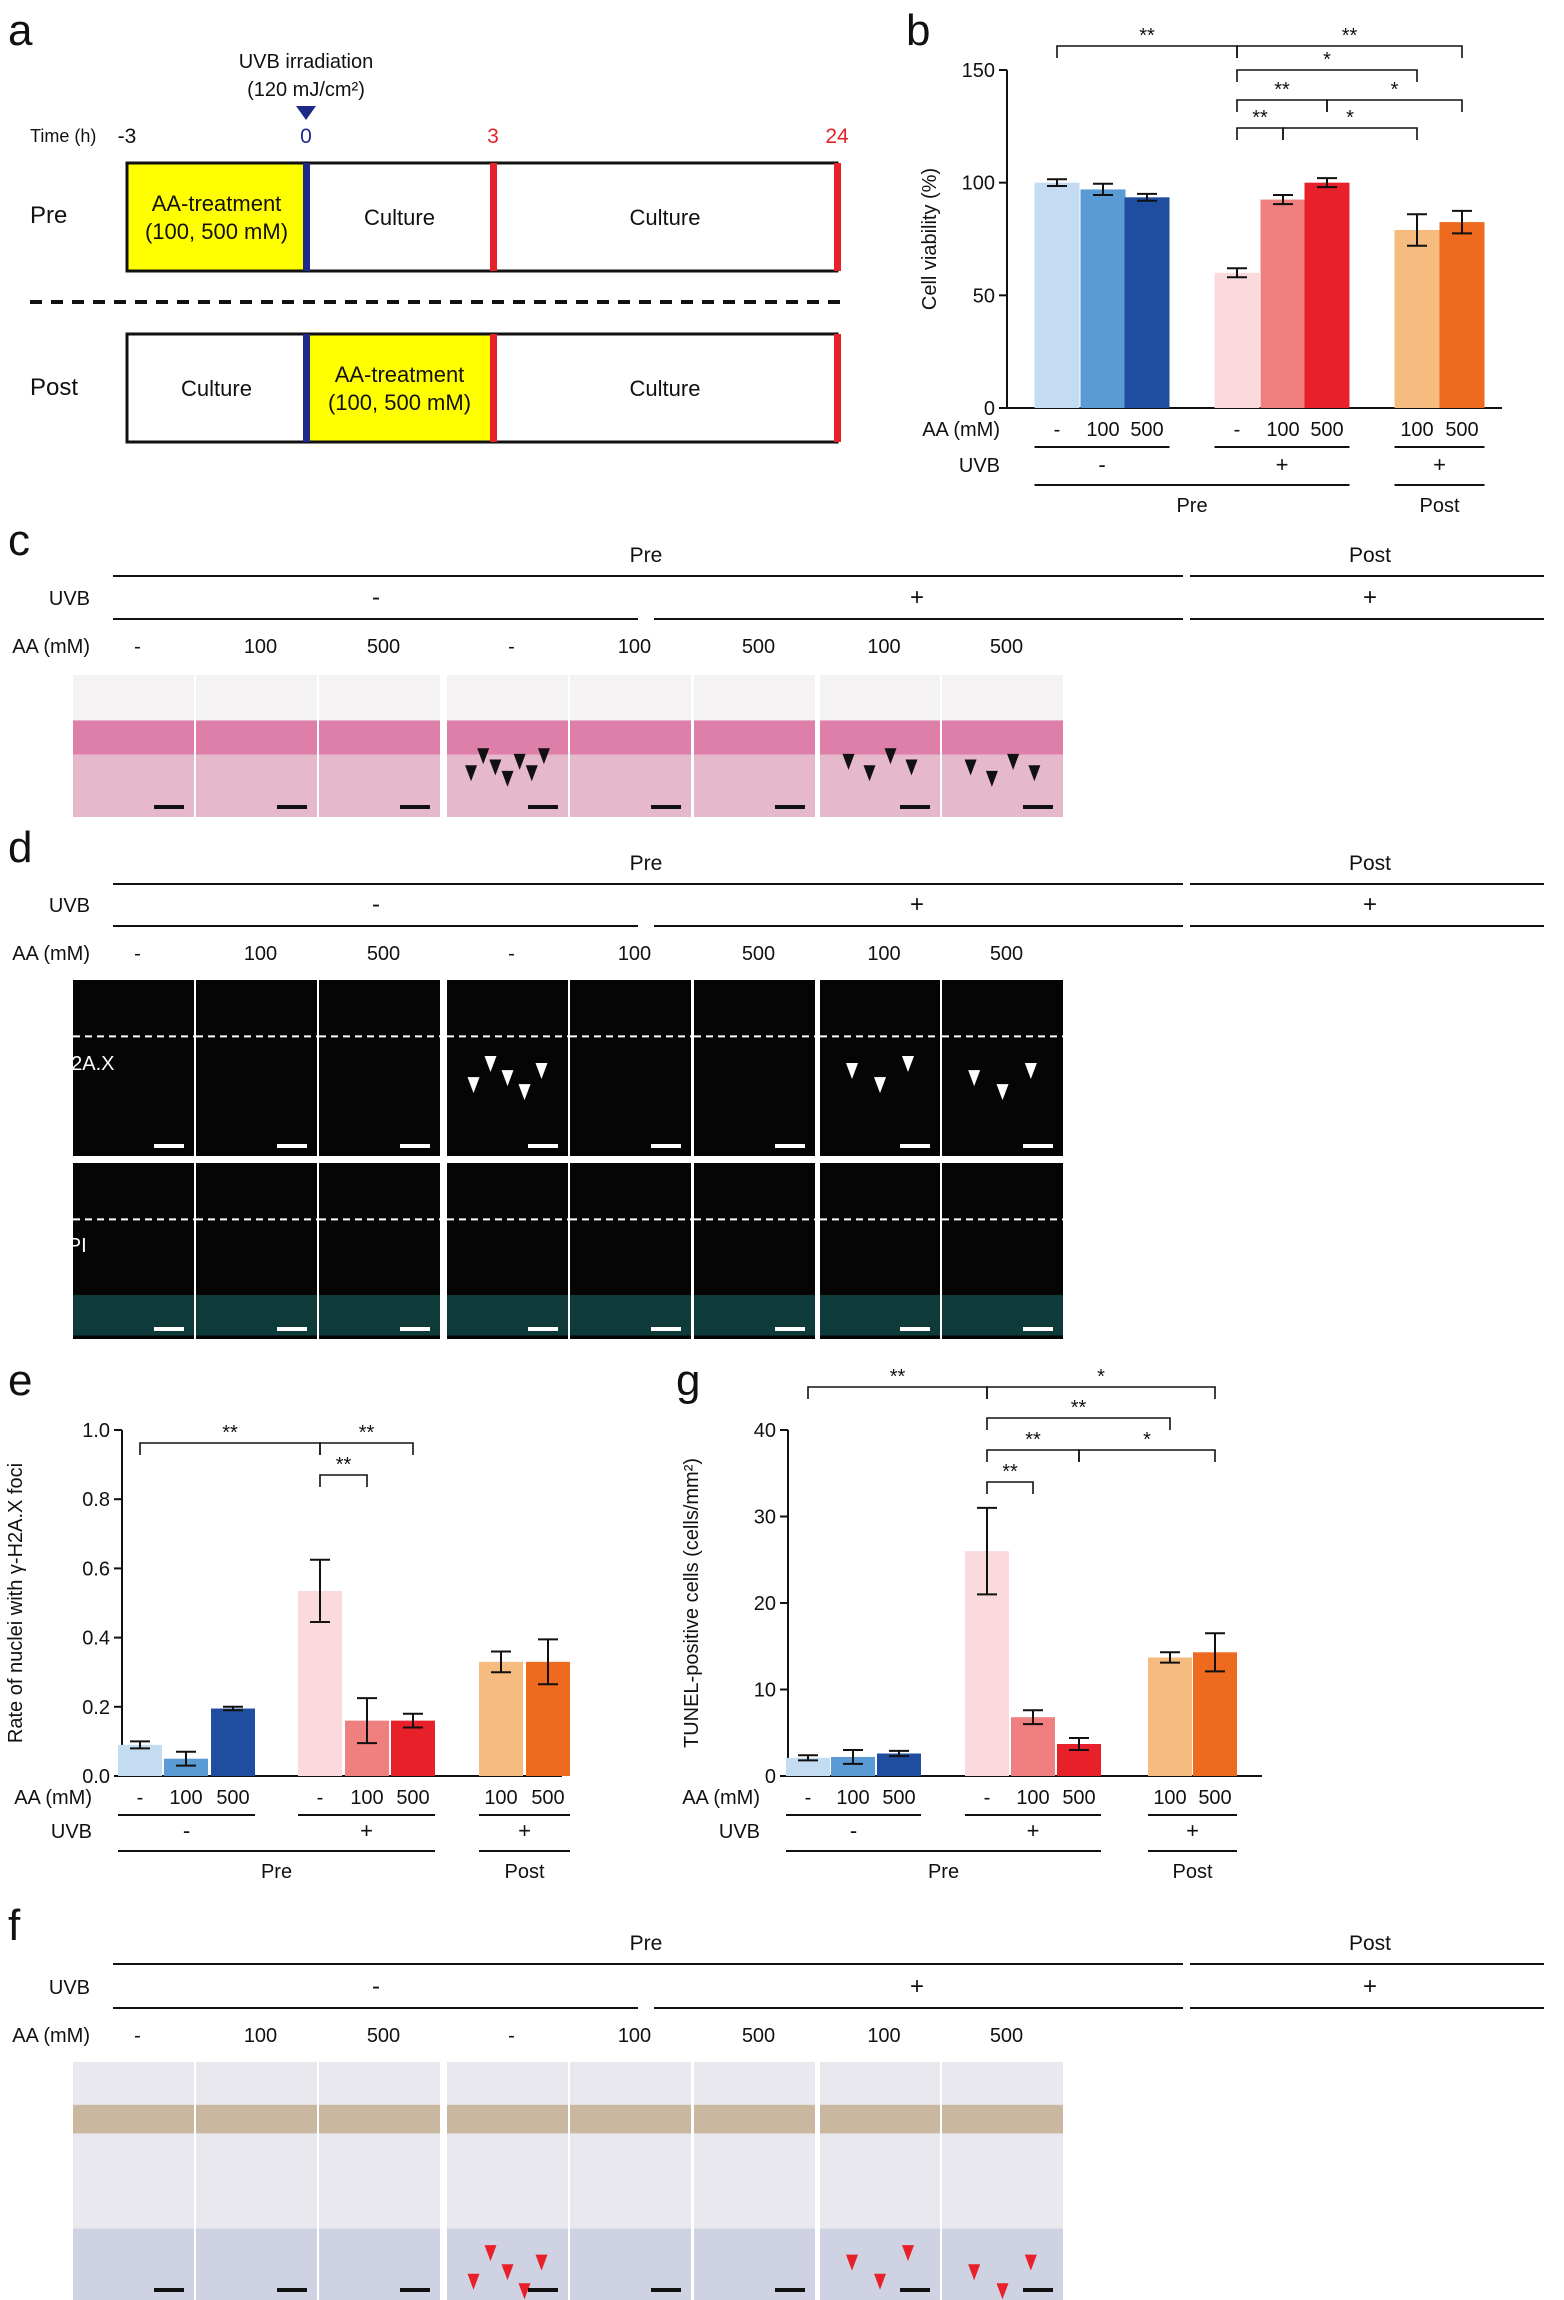 The image size is (1564, 2300). Describe the element at coordinates (978, 71) in the screenshot. I see `y-tick-label: 150` at that location.